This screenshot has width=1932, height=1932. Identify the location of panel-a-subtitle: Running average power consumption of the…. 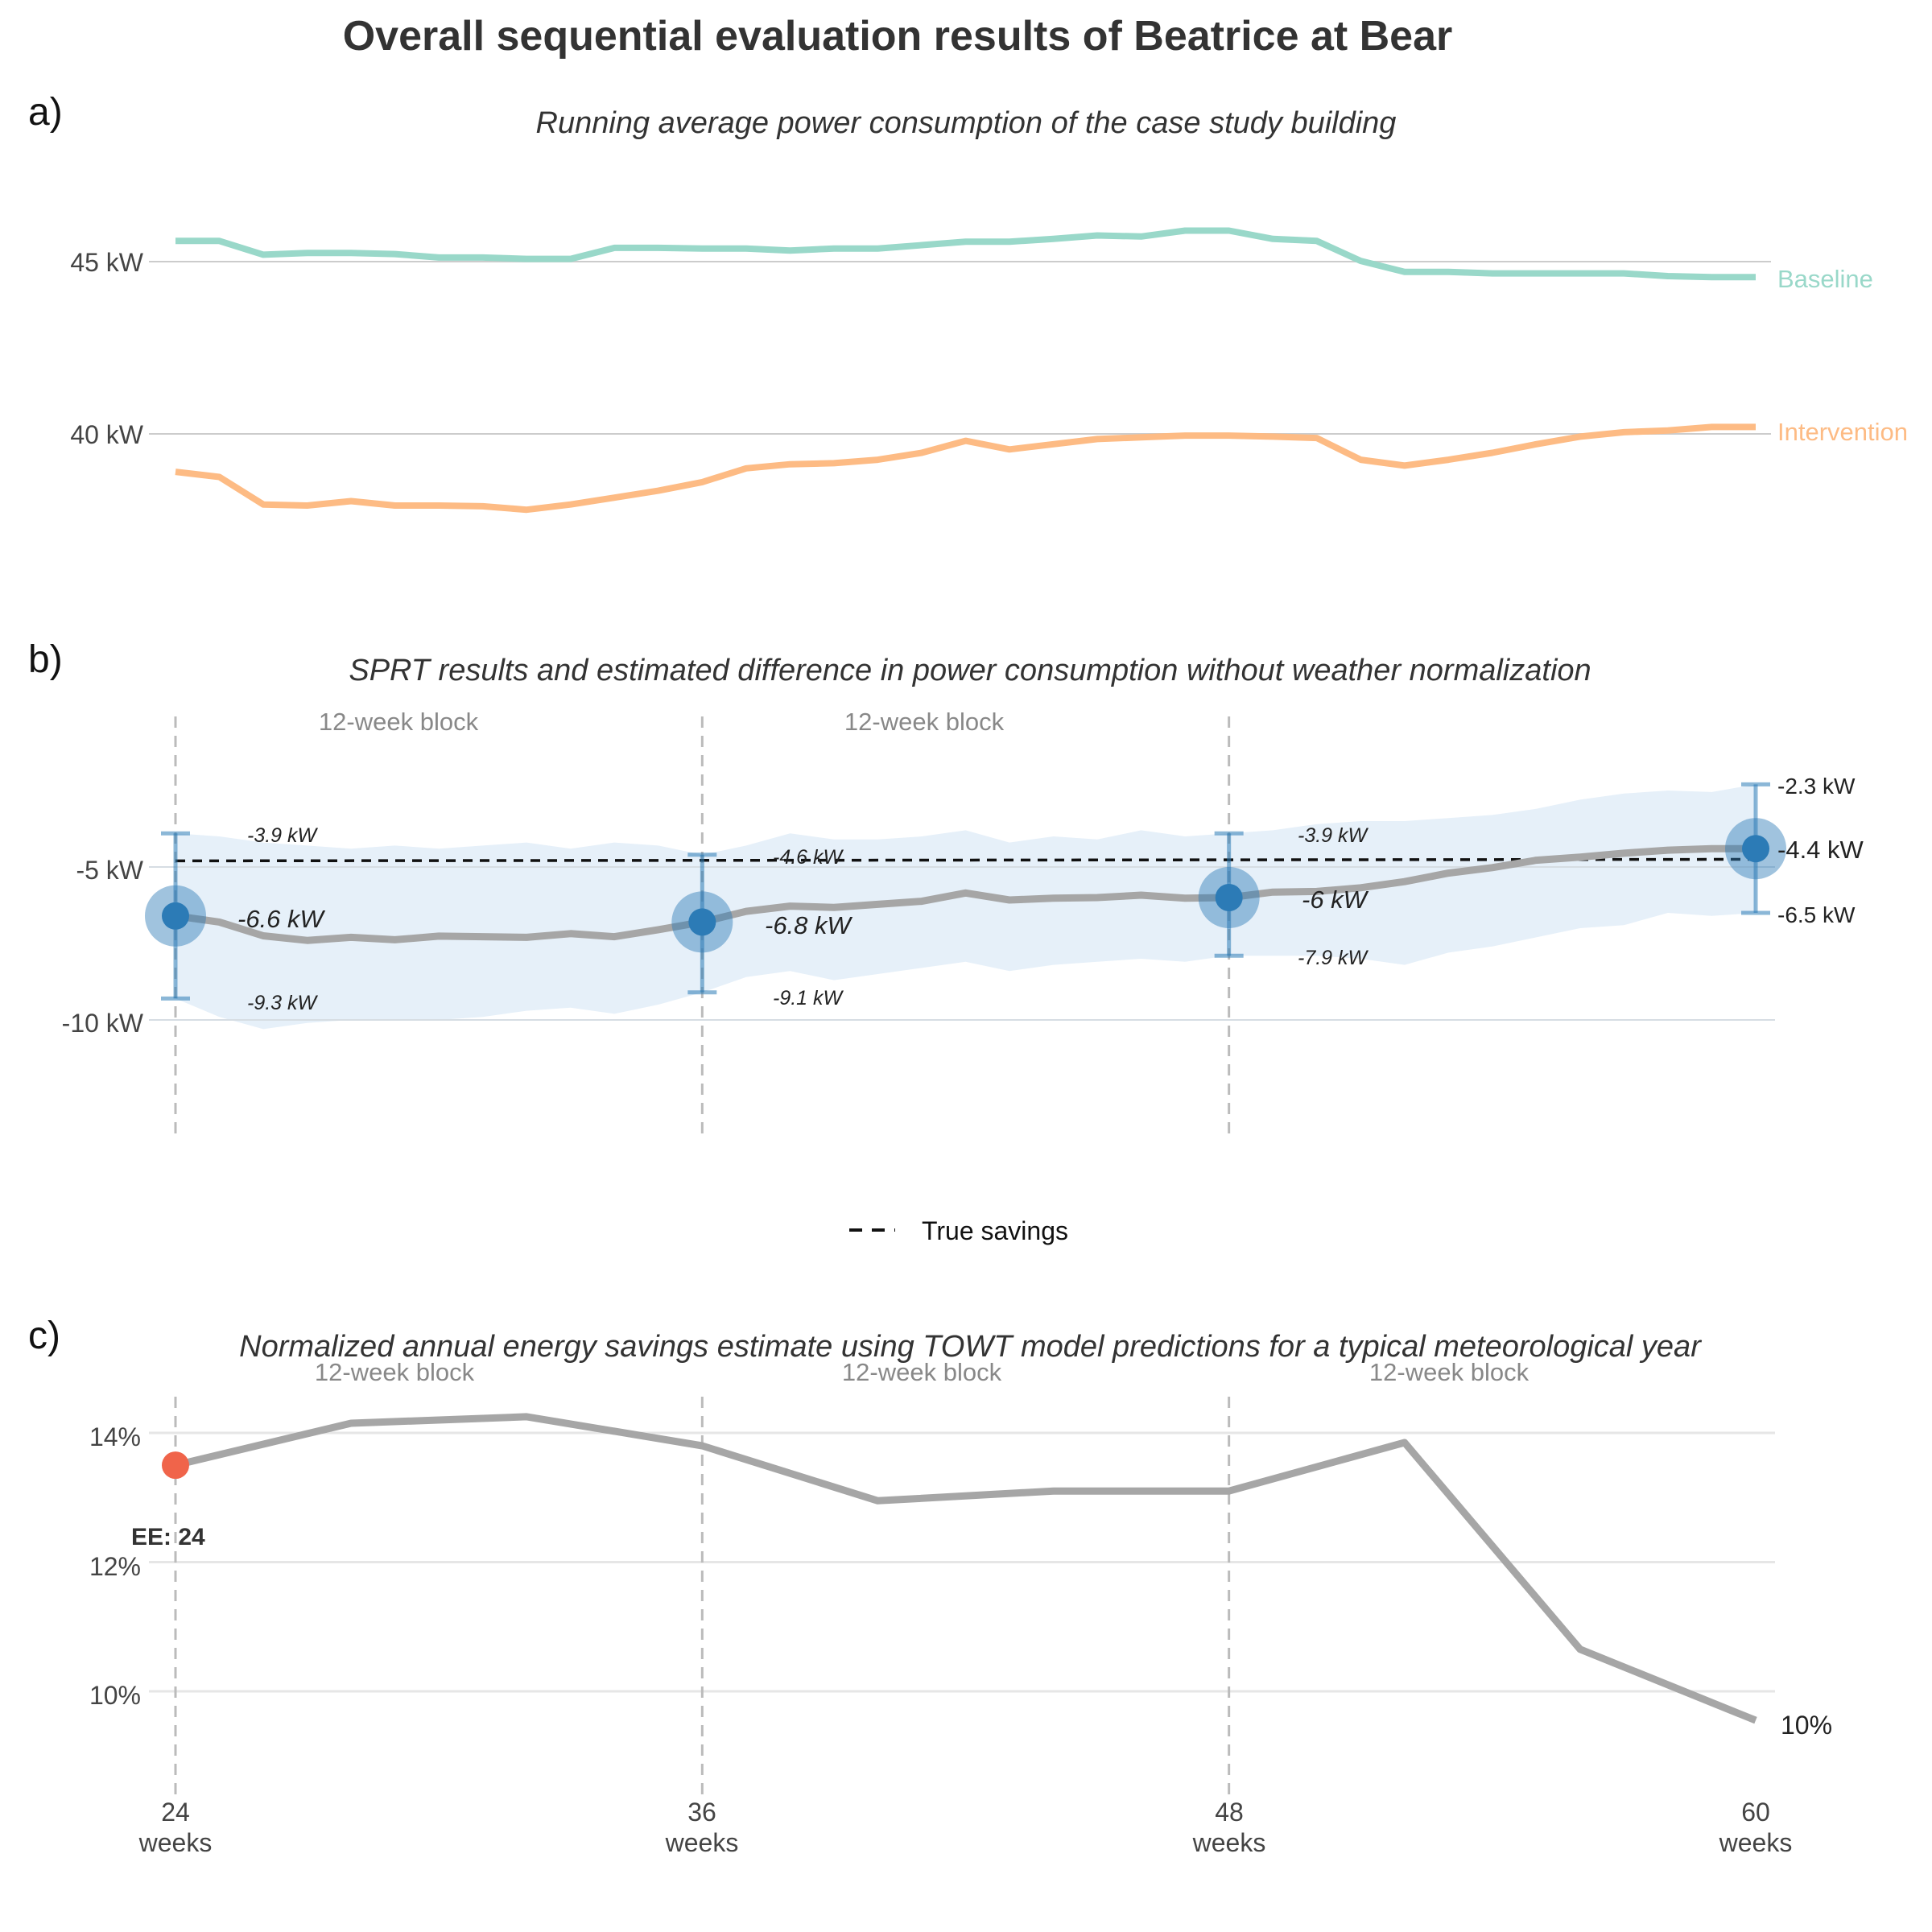
(966, 123).